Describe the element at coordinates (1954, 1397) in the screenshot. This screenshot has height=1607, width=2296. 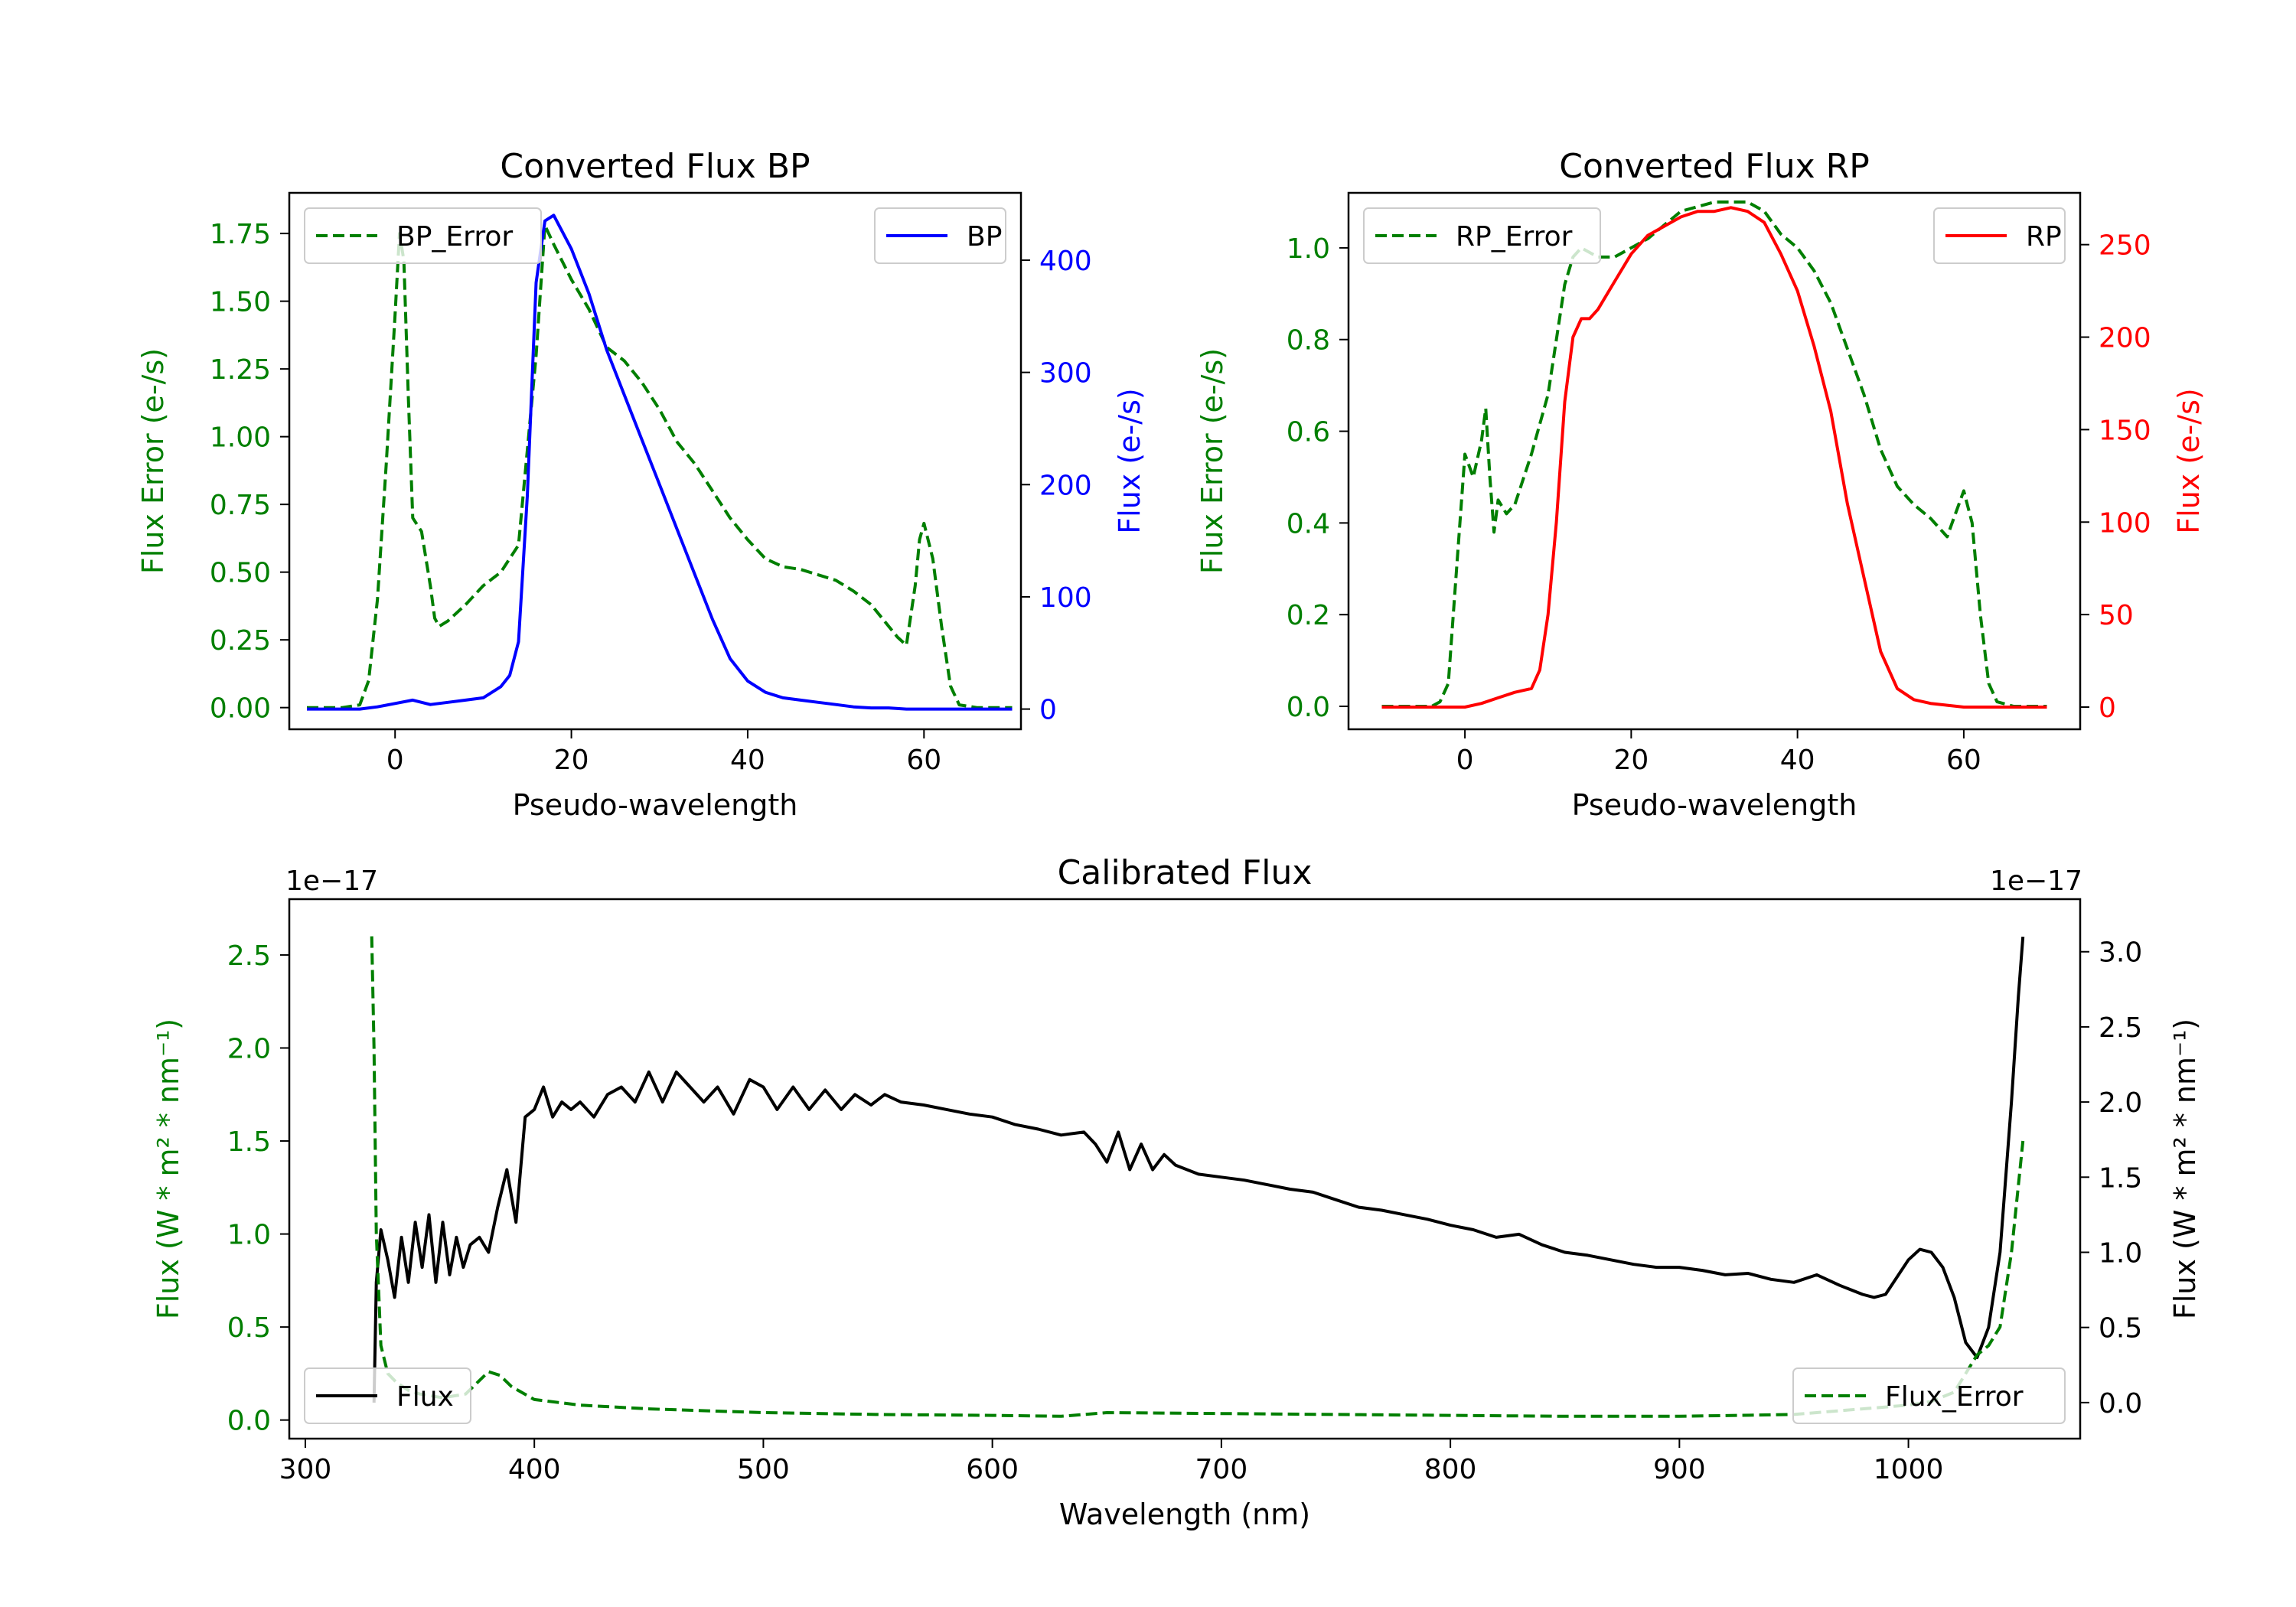
I see `legend-label: Flux_Error` at that location.